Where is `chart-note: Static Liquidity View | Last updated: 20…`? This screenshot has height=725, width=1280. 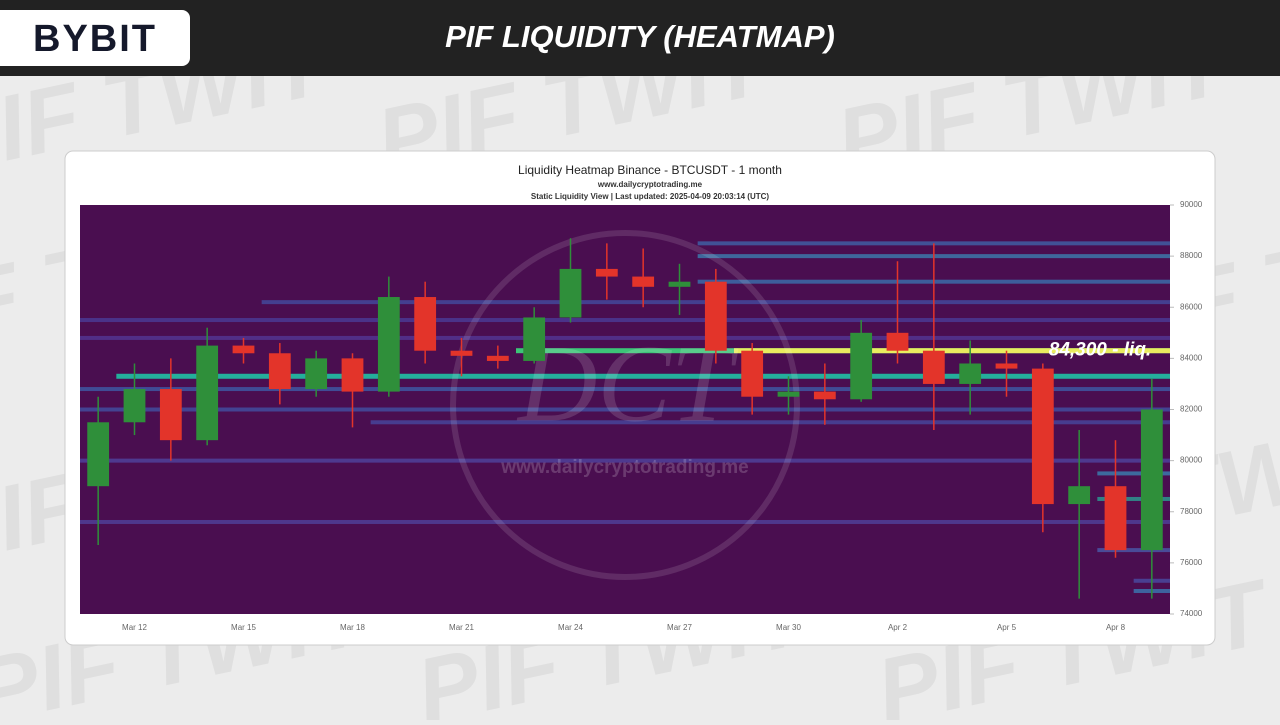
chart-note: Static Liquidity View | Last updated: 20… is located at coordinates (650, 196).